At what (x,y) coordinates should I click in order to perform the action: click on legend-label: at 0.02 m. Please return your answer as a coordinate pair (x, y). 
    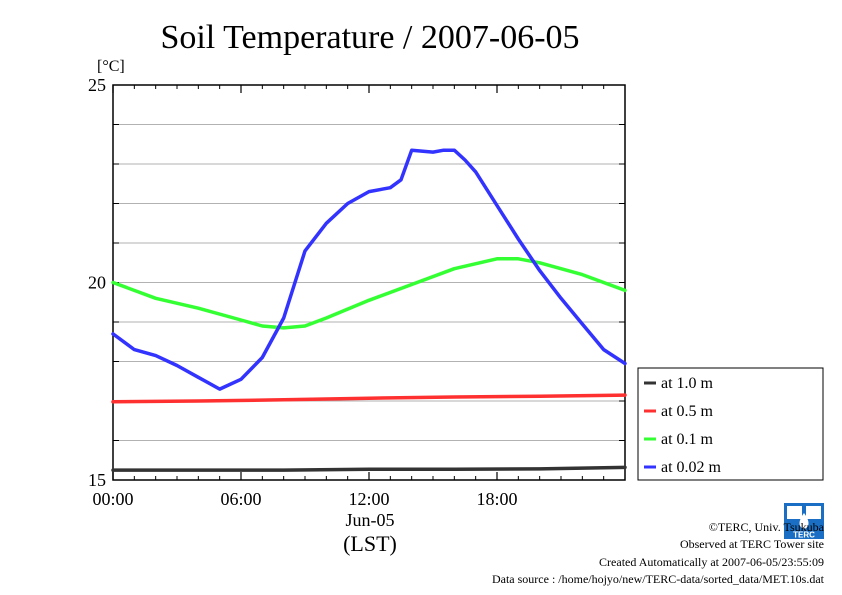
    Looking at the image, I should click on (691, 467).